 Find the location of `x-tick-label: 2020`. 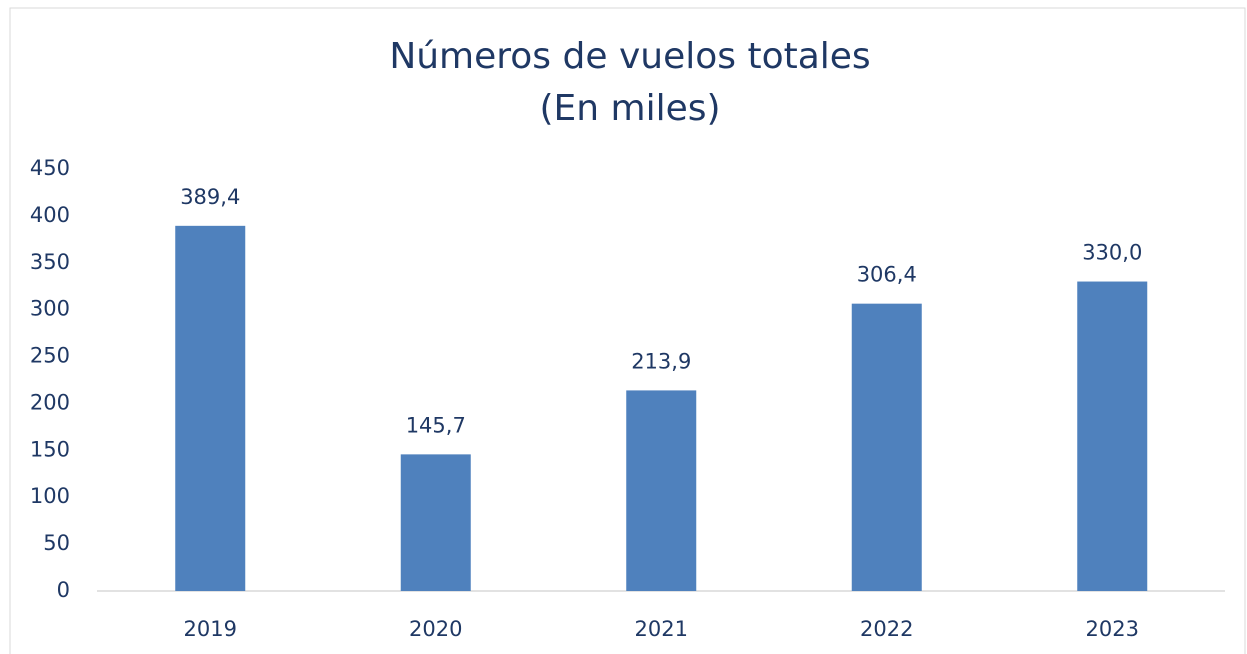

x-tick-label: 2020 is located at coordinates (435, 629).